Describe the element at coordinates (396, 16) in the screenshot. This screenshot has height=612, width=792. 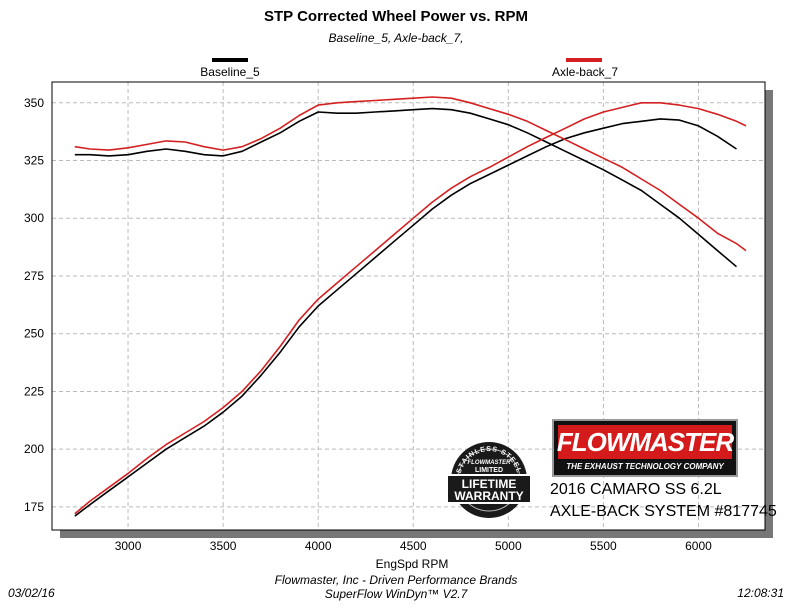
I see `chart-title: STP Corrected Wheel Power vs. RPM` at that location.